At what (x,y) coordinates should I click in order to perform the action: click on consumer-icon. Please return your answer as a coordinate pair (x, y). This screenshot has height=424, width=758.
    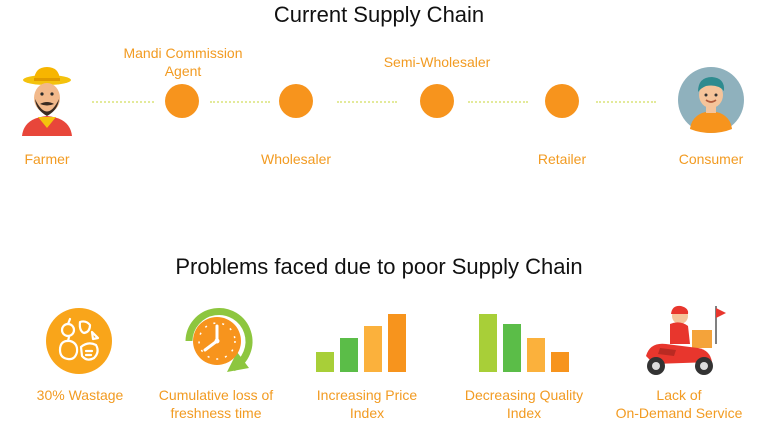
    Looking at the image, I should click on (711, 100).